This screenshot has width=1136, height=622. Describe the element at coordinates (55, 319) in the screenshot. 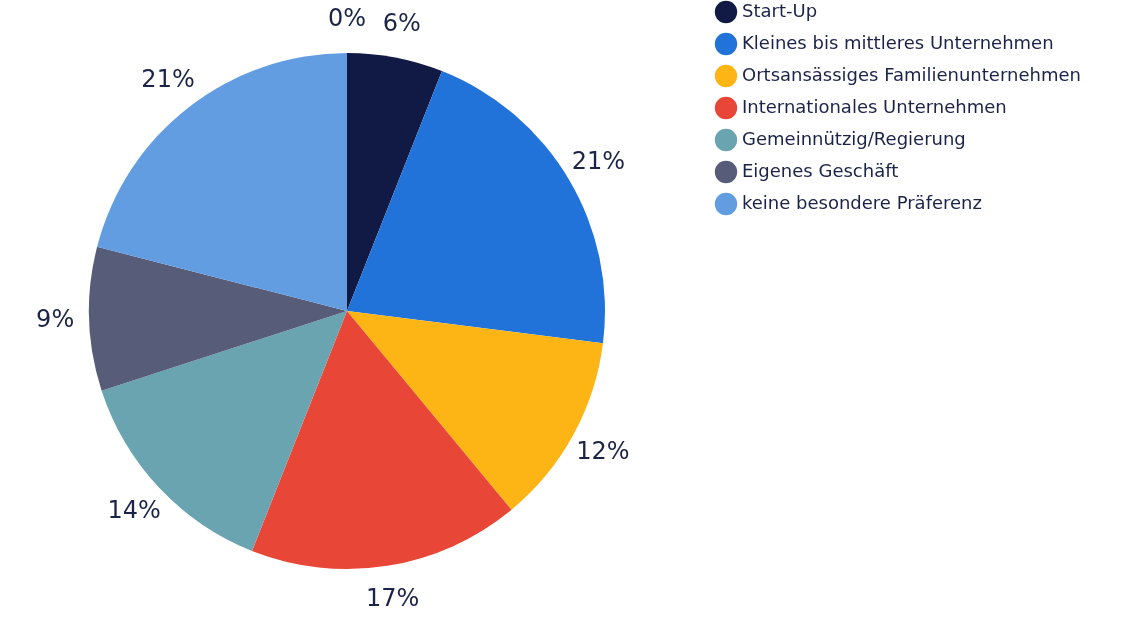

I see `data-label: 9%` at that location.